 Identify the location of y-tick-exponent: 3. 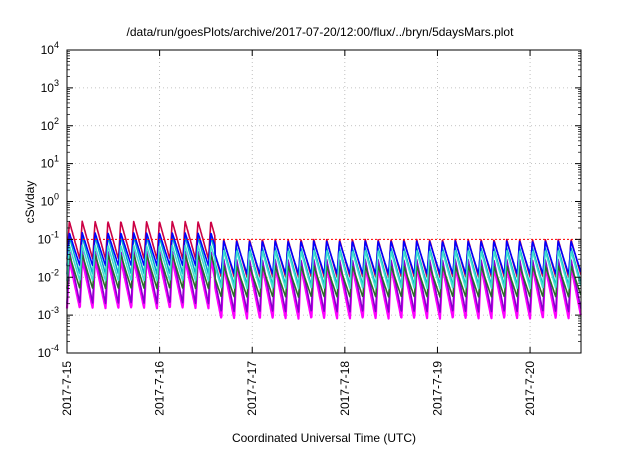
(56, 83).